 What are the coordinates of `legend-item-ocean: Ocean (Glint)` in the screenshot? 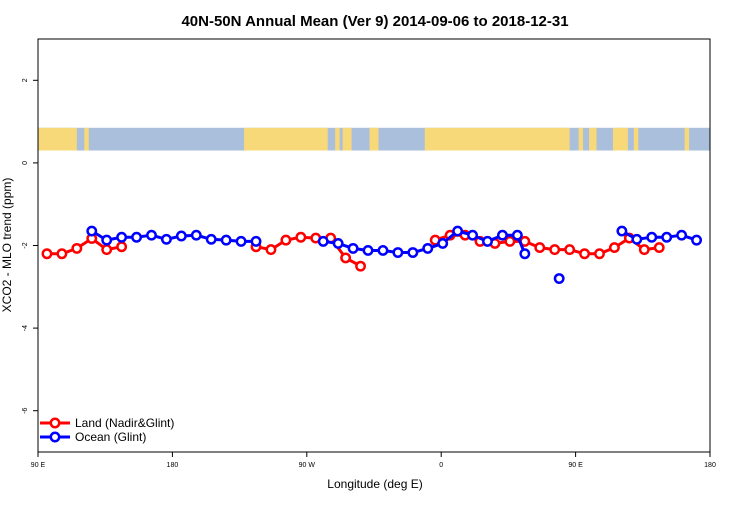 It's located at (93, 437).